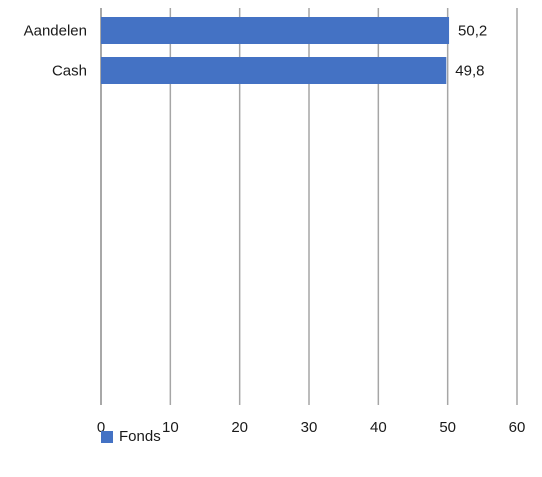  I want to click on legend: Fonds, so click(131, 436).